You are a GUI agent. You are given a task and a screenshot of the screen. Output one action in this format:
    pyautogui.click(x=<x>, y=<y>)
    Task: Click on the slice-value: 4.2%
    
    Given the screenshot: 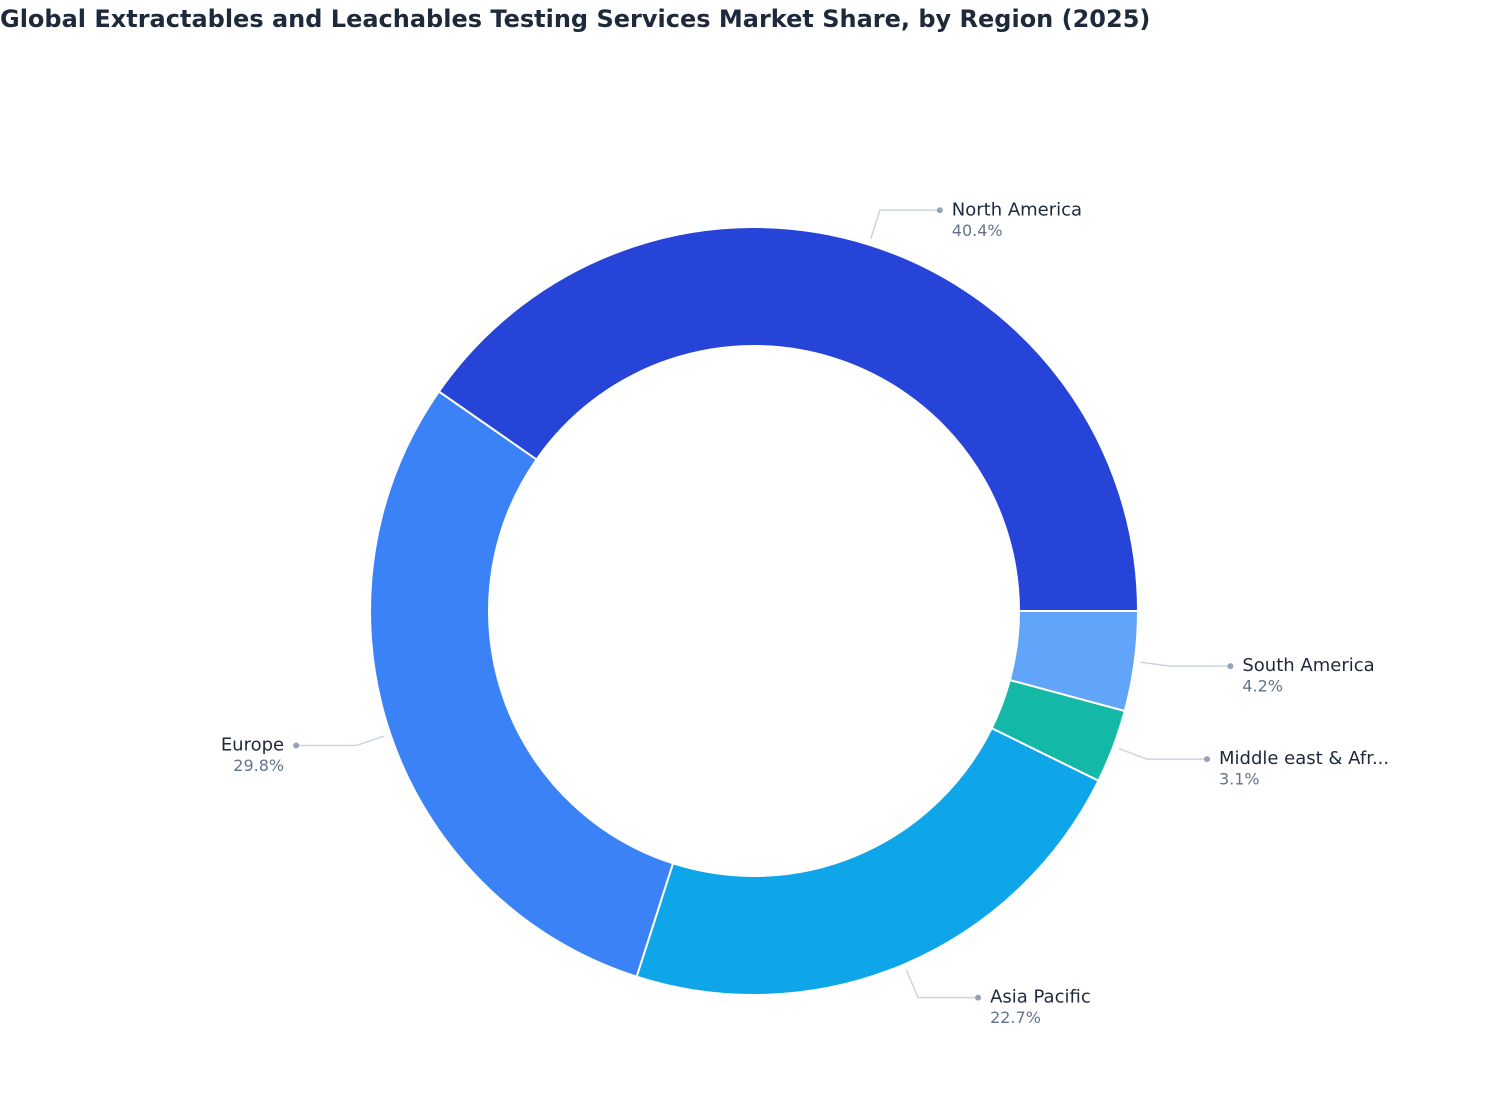 What is the action you would take?
    pyautogui.click(x=1262, y=686)
    